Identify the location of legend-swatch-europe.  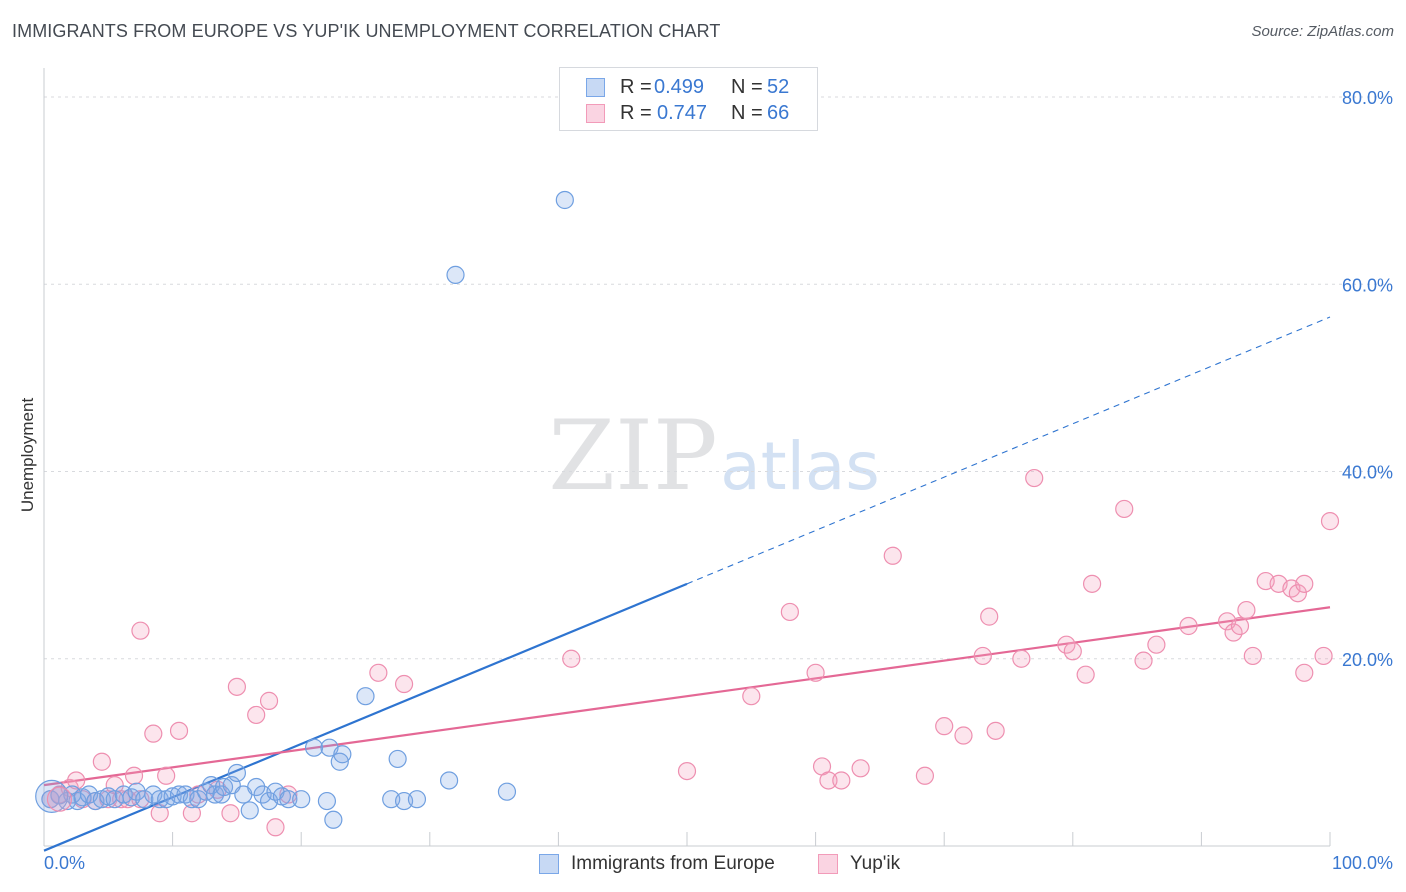
(595, 87).